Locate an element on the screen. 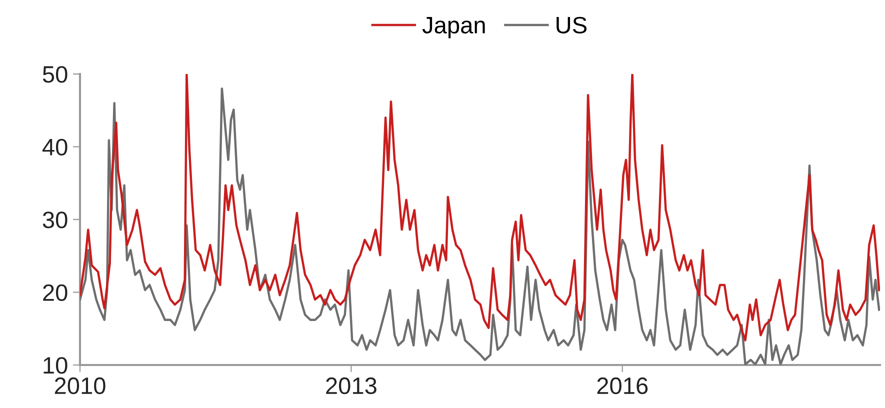 The image size is (885, 408). y-tick-label: 30 is located at coordinates (55, 220).